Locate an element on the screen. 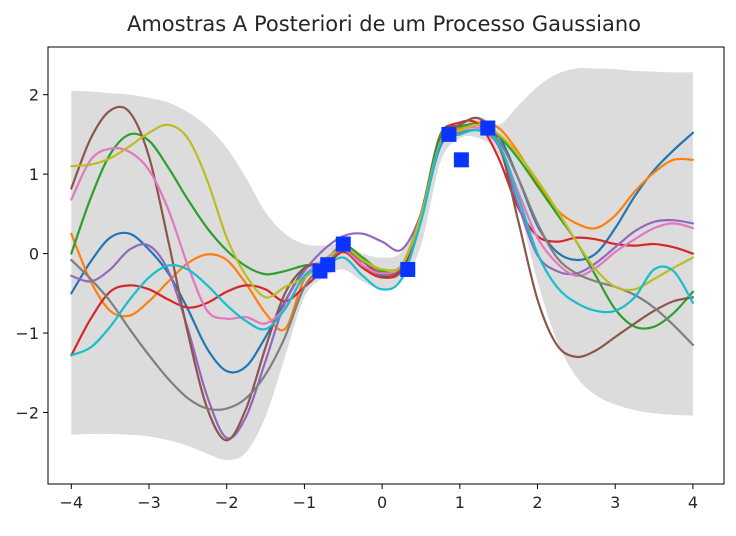 Image resolution: width=736 pixels, height=536 pixels. x-tick-label: 1 is located at coordinates (460, 502).